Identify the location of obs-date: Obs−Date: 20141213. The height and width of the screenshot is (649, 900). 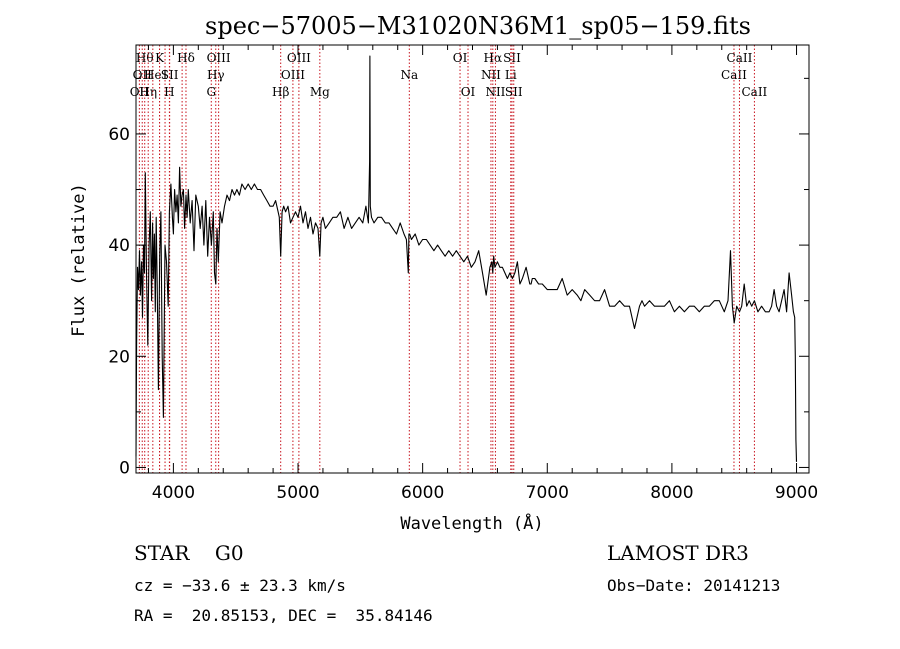
(694, 585).